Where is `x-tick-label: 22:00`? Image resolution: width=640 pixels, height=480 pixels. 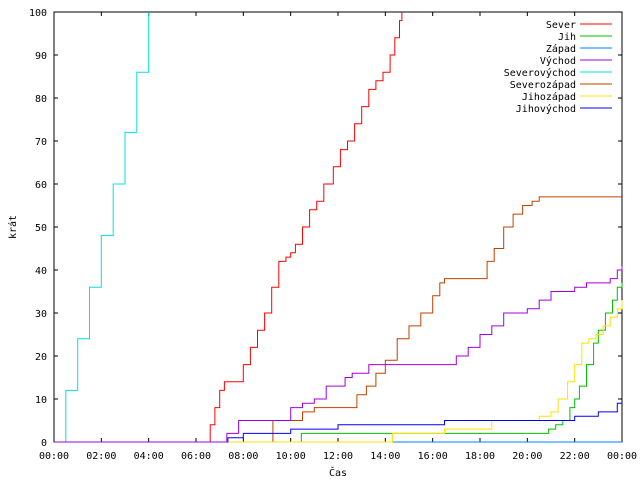
x-tick-label: 22:00 is located at coordinates (575, 456).